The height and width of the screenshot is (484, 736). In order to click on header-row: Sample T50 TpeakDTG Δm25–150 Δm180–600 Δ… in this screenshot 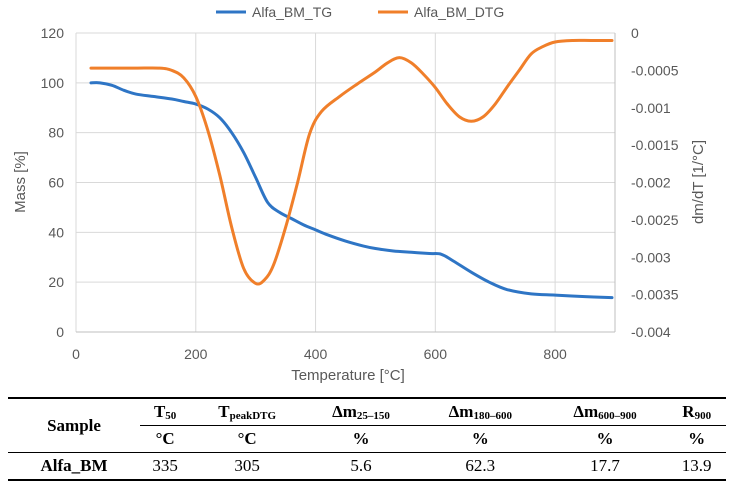, I will do `click(367, 425)`.